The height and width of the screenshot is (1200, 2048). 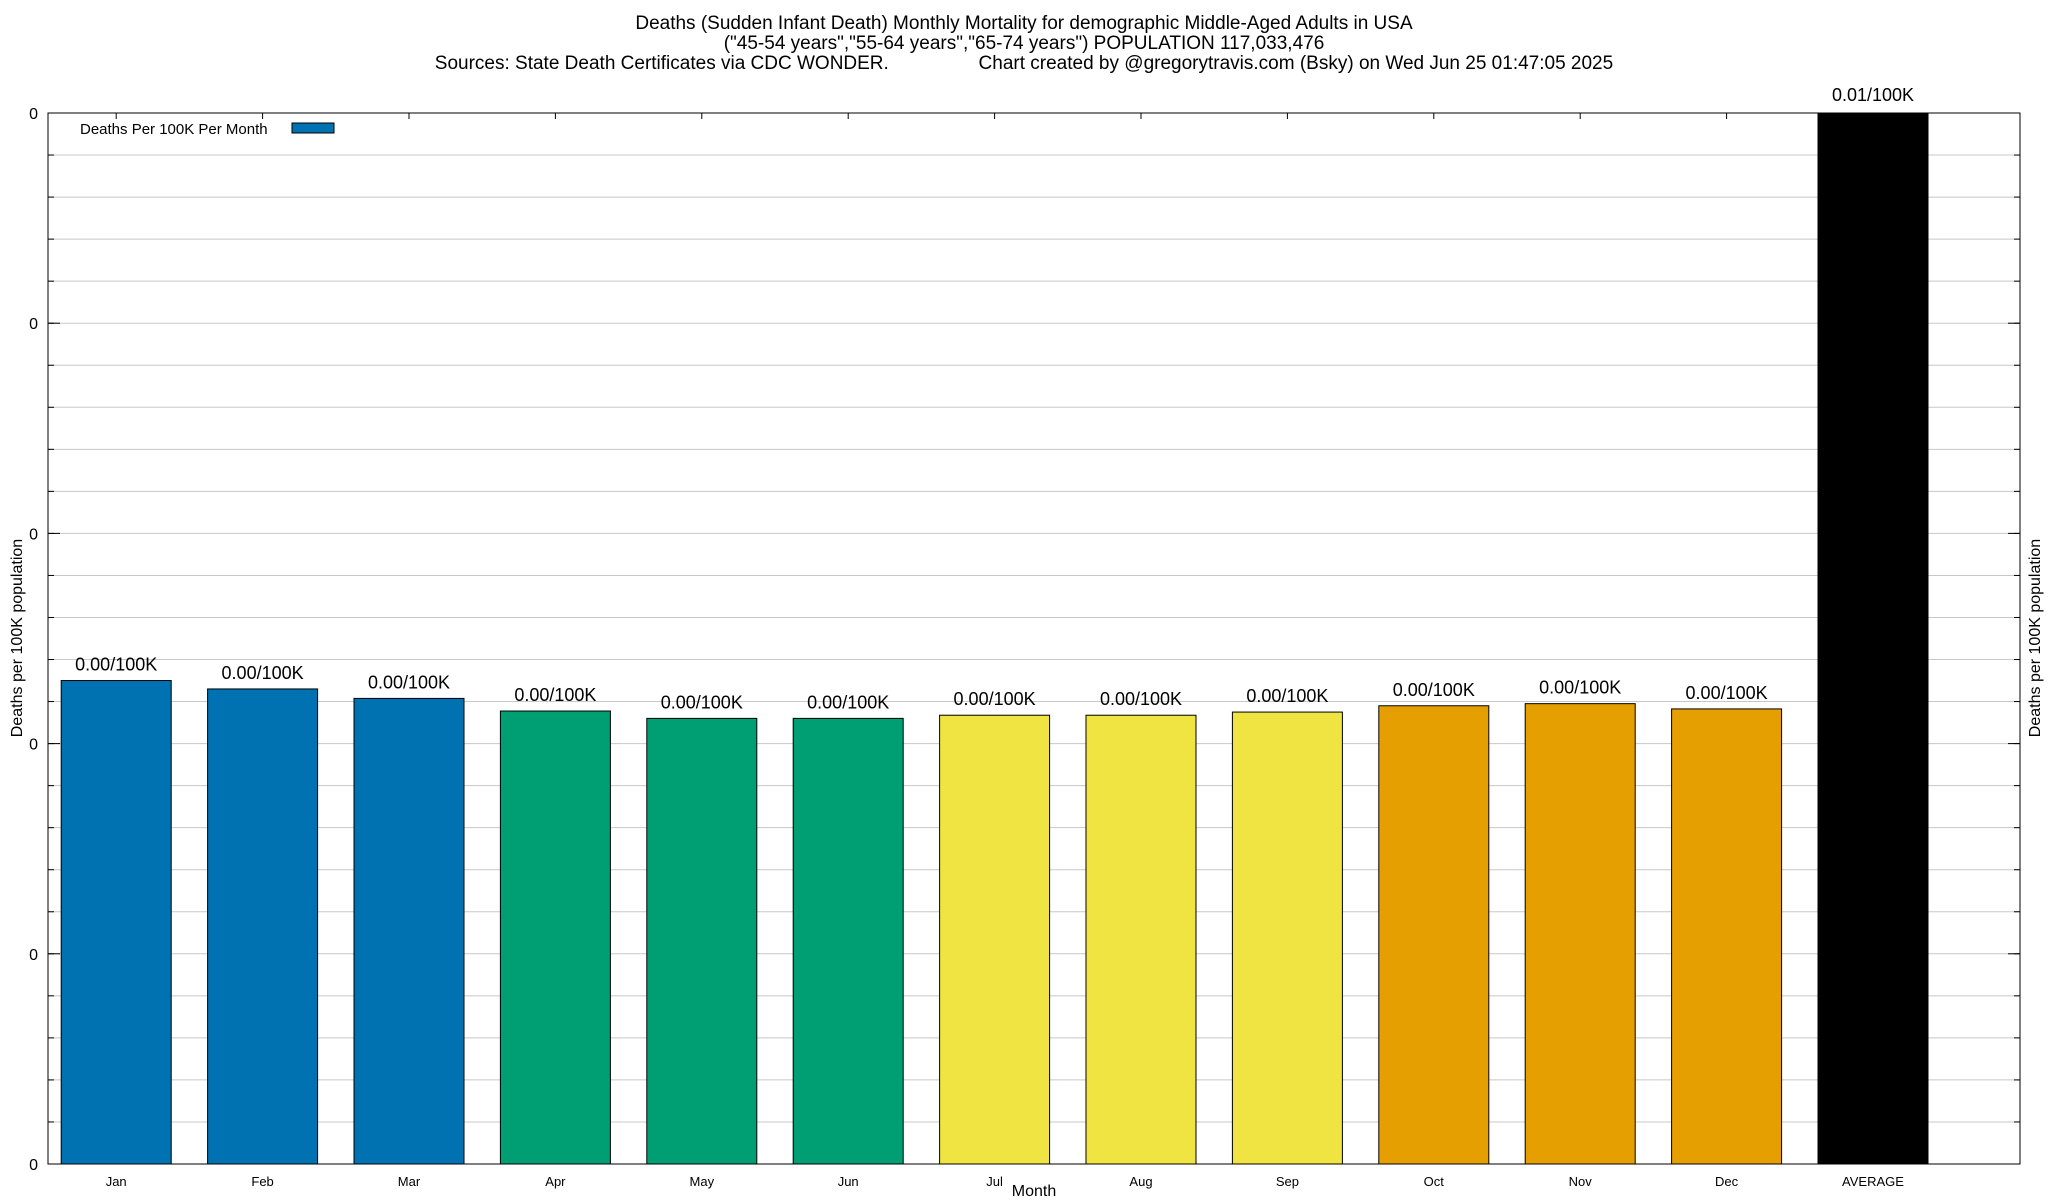 I want to click on bar-dec, so click(x=1727, y=936).